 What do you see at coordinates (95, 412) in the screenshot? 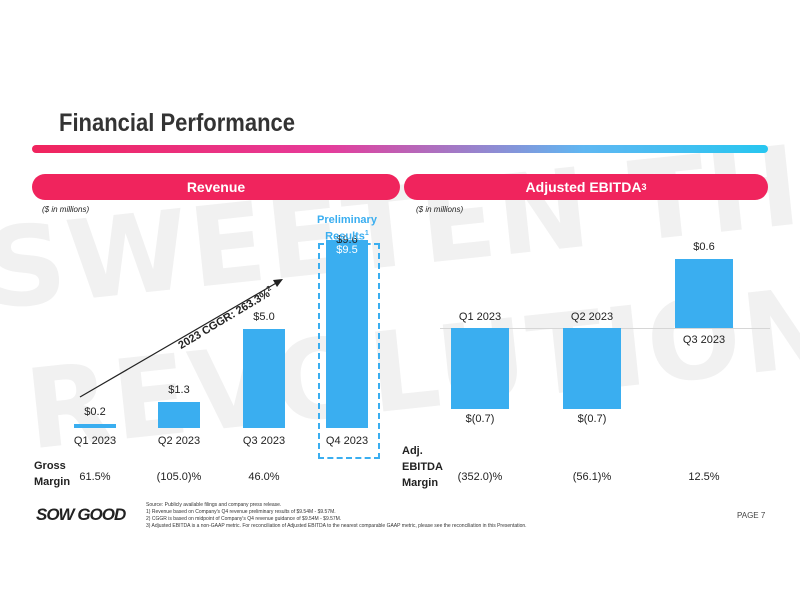
I see `revenue-value-label: $0.2` at bounding box center [95, 412].